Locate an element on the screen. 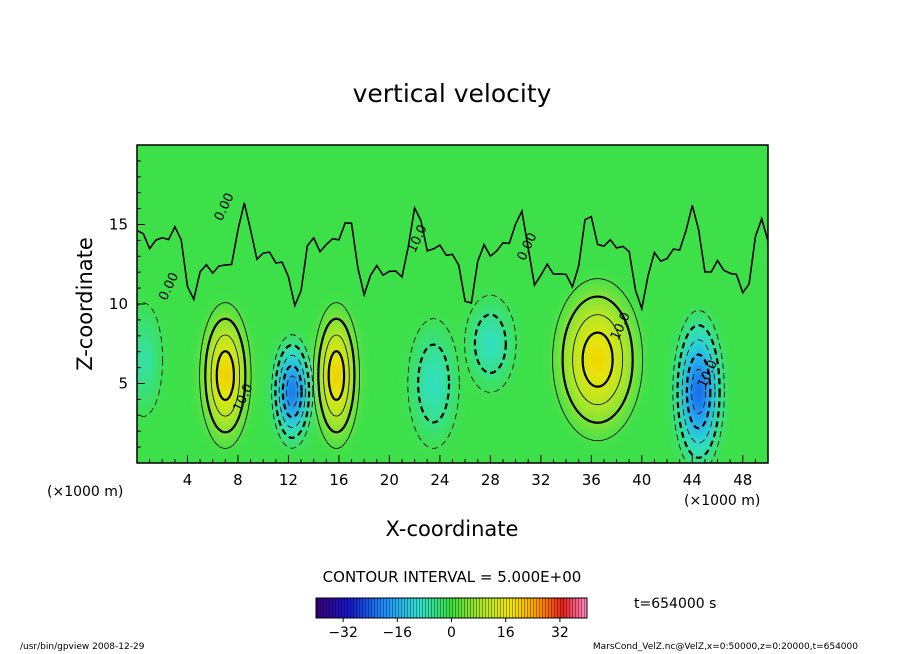 This screenshot has height=654, width=904. x-tick-label: 40 is located at coordinates (641, 480).